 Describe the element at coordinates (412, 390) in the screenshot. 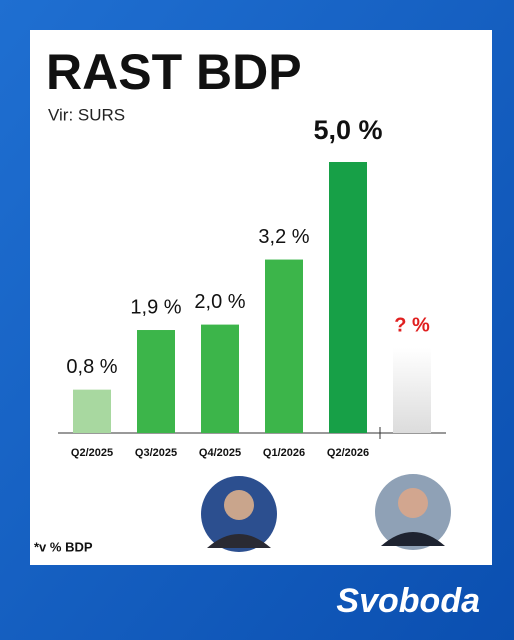

I see `placeholder-bar` at that location.